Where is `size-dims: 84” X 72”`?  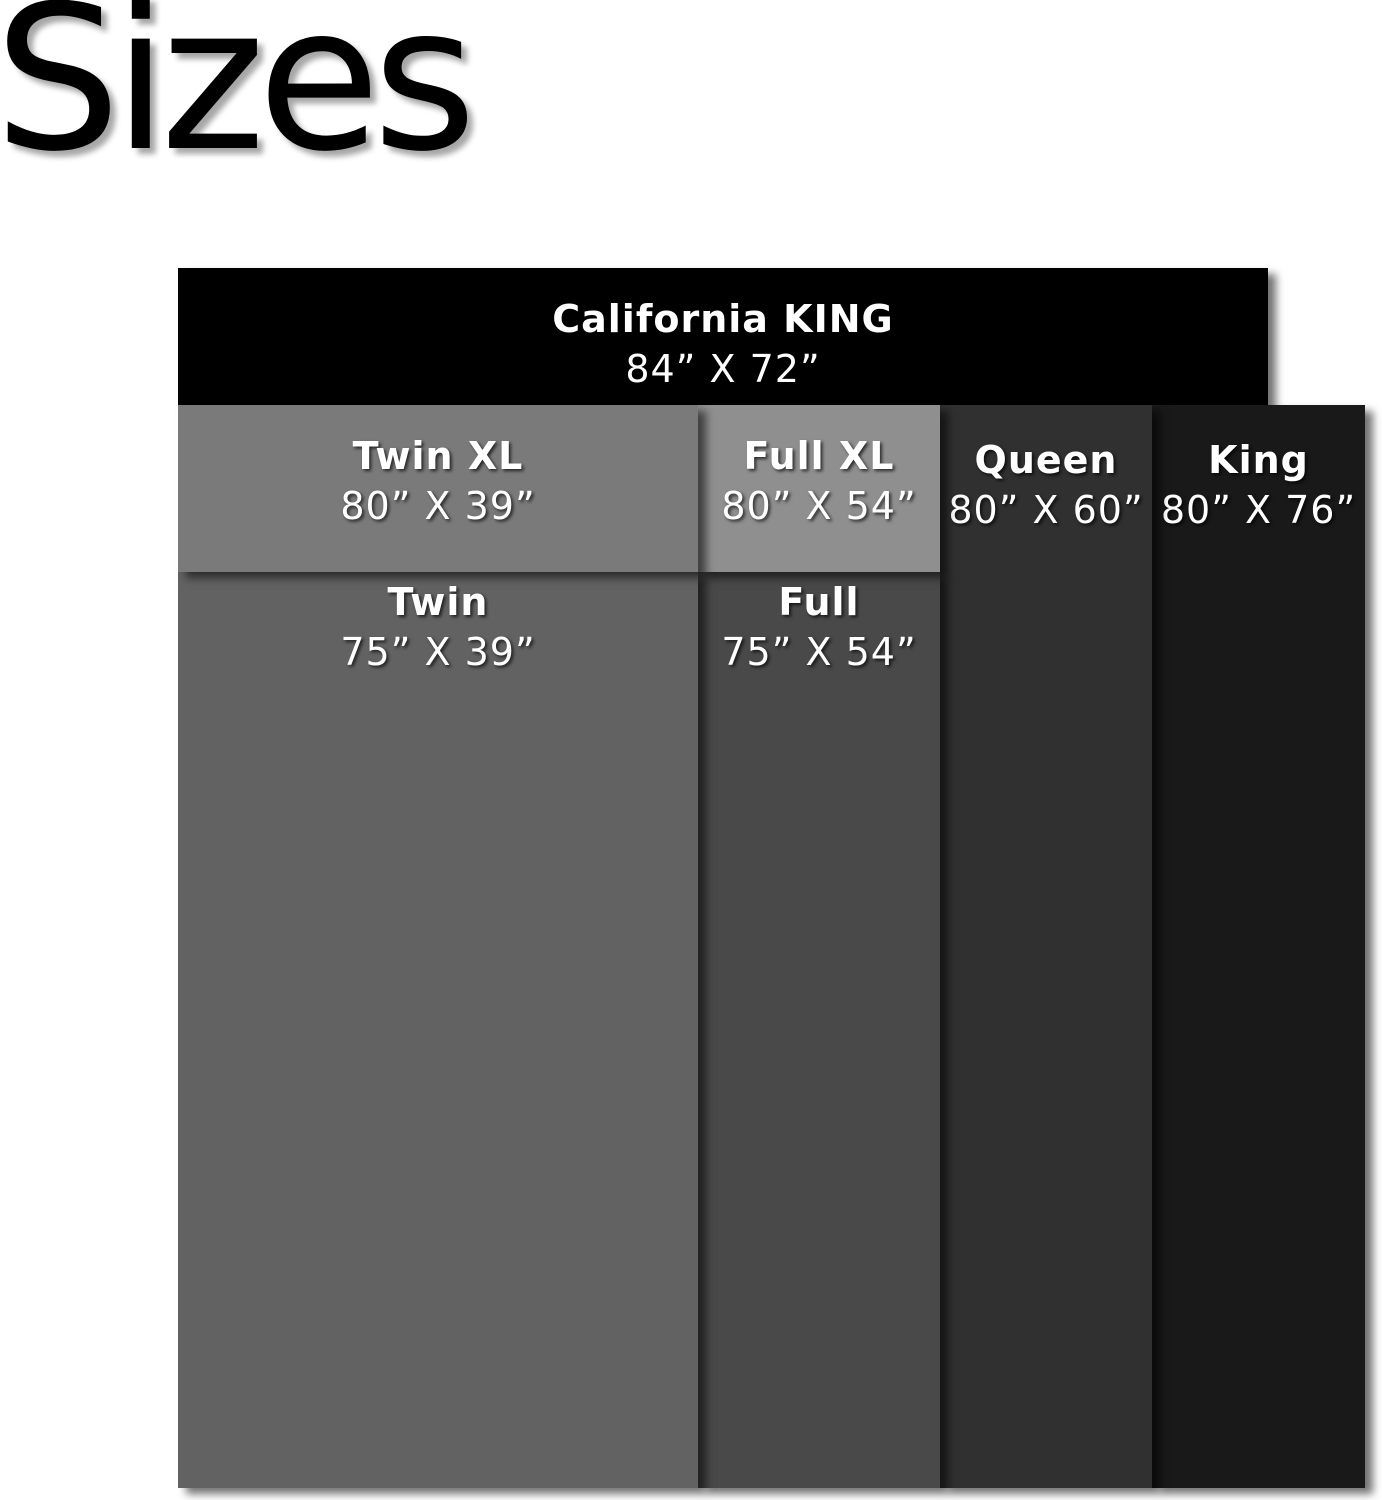 size-dims: 84” X 72” is located at coordinates (723, 369).